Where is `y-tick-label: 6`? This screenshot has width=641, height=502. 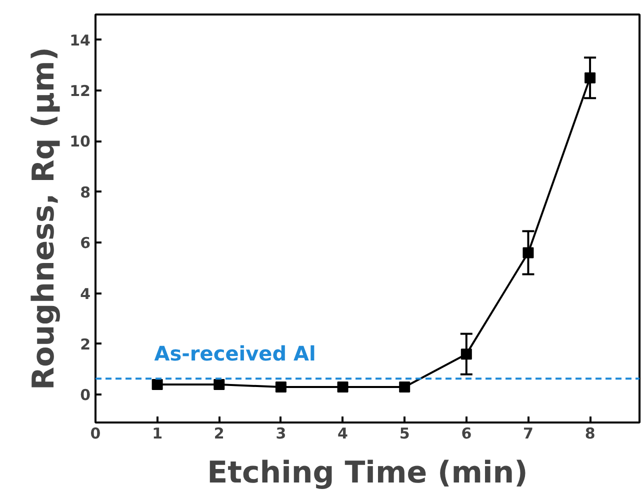 y-tick-label: 6 is located at coordinates (85, 243).